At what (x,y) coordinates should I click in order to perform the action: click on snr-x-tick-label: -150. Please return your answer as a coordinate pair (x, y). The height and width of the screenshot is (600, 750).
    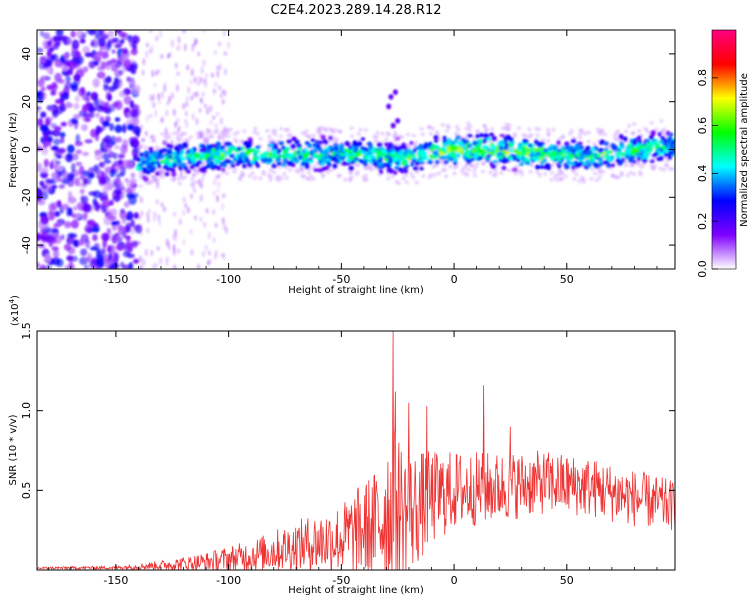
    Looking at the image, I should click on (115, 580).